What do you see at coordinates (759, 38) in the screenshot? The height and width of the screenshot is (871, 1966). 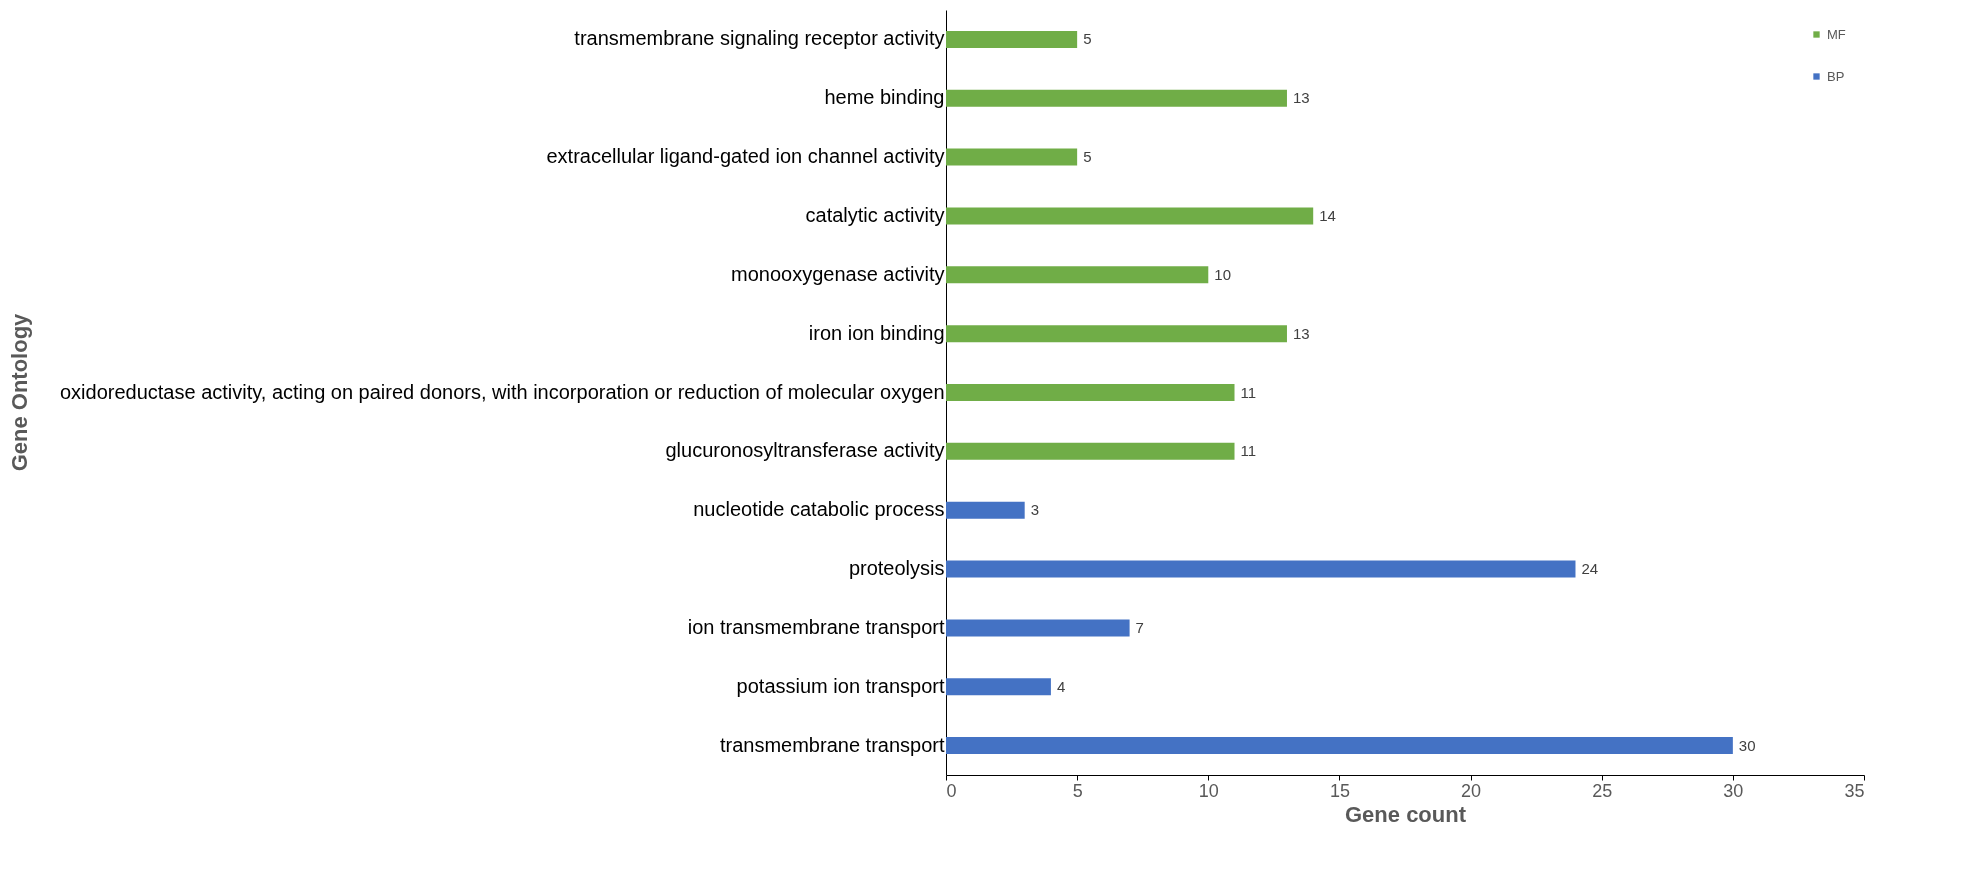 I see `y-tick-label: transmembrane signaling receptor activity` at bounding box center [759, 38].